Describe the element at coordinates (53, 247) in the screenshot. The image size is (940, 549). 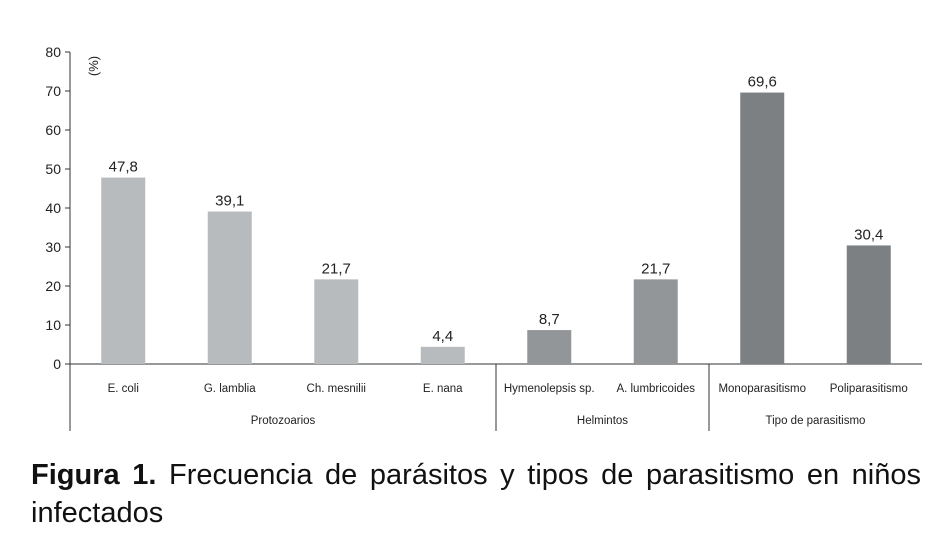
I see `y-tick-label: 30` at that location.